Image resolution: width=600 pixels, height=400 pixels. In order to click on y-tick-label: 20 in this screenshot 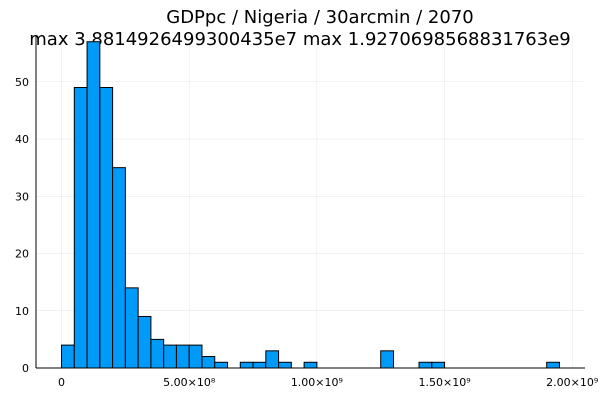, I will do `click(22, 254)`.